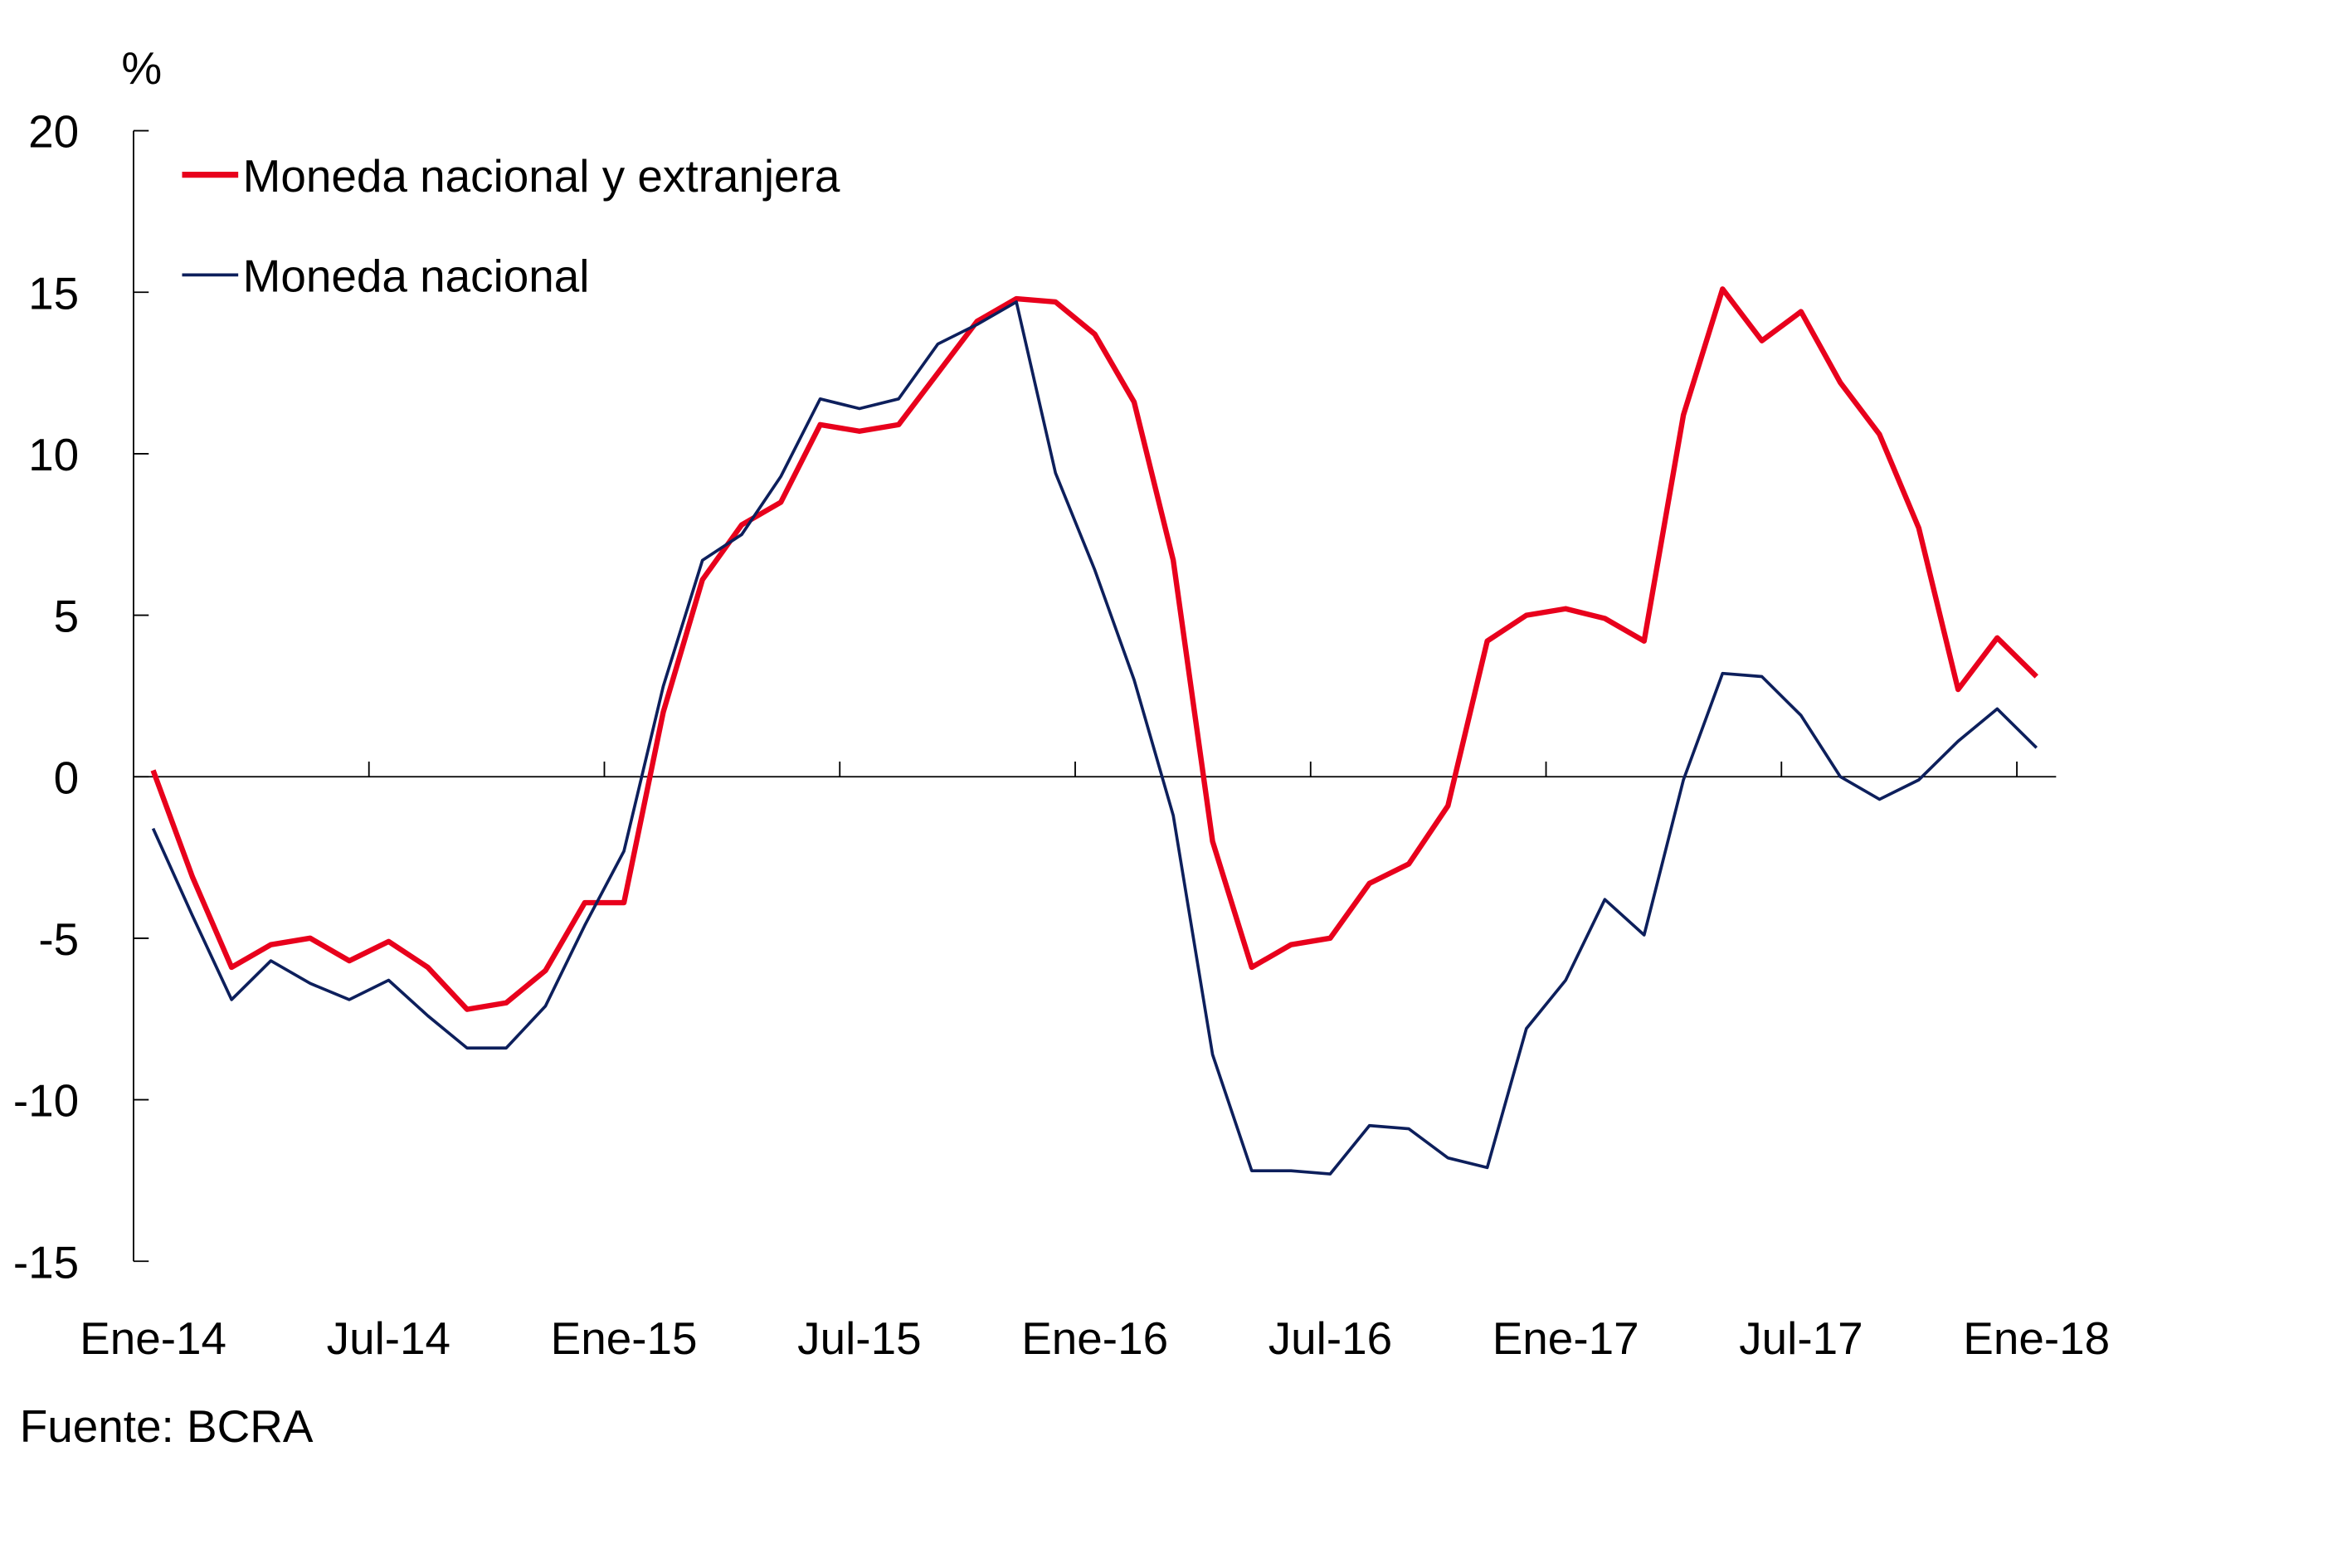  I want to click on y-tick-label: 10, so click(53, 454).